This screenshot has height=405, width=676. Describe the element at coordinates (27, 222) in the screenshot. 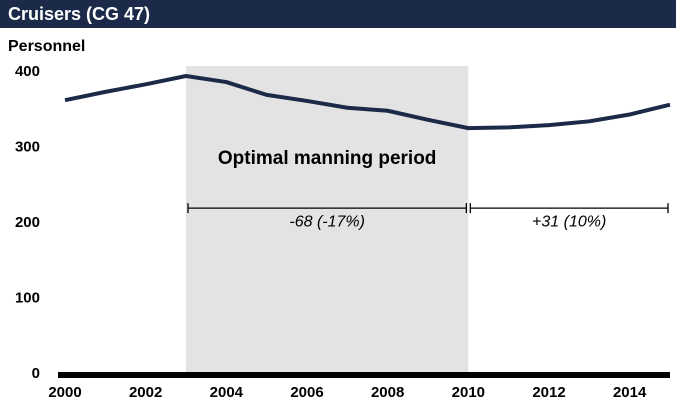

I see `y-tick-label: 200` at that location.